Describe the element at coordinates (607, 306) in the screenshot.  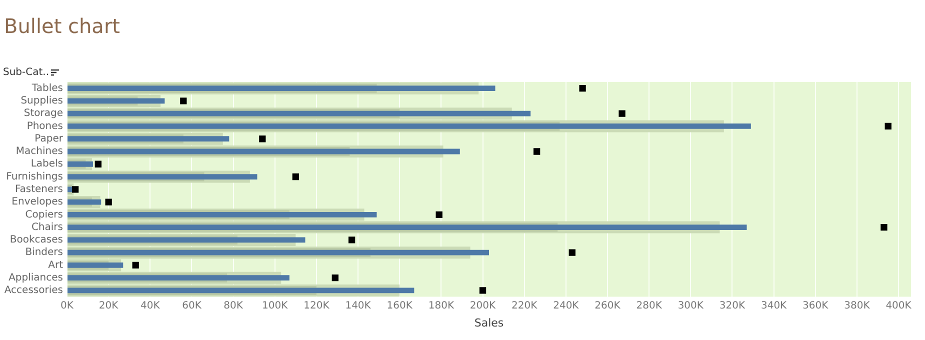
I see `x-tick-label: 260K` at that location.